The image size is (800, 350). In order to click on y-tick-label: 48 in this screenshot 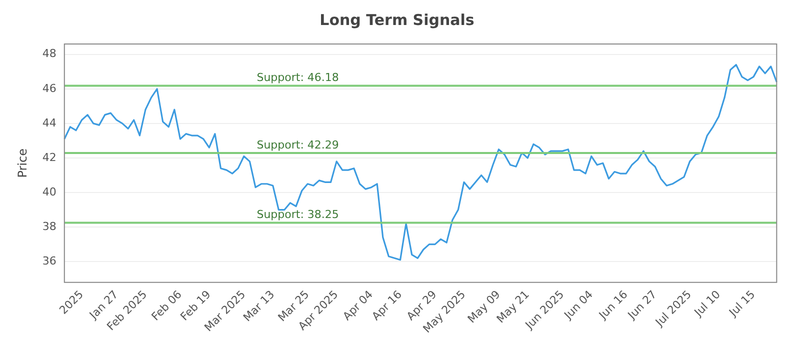, I will do `click(49, 53)`.